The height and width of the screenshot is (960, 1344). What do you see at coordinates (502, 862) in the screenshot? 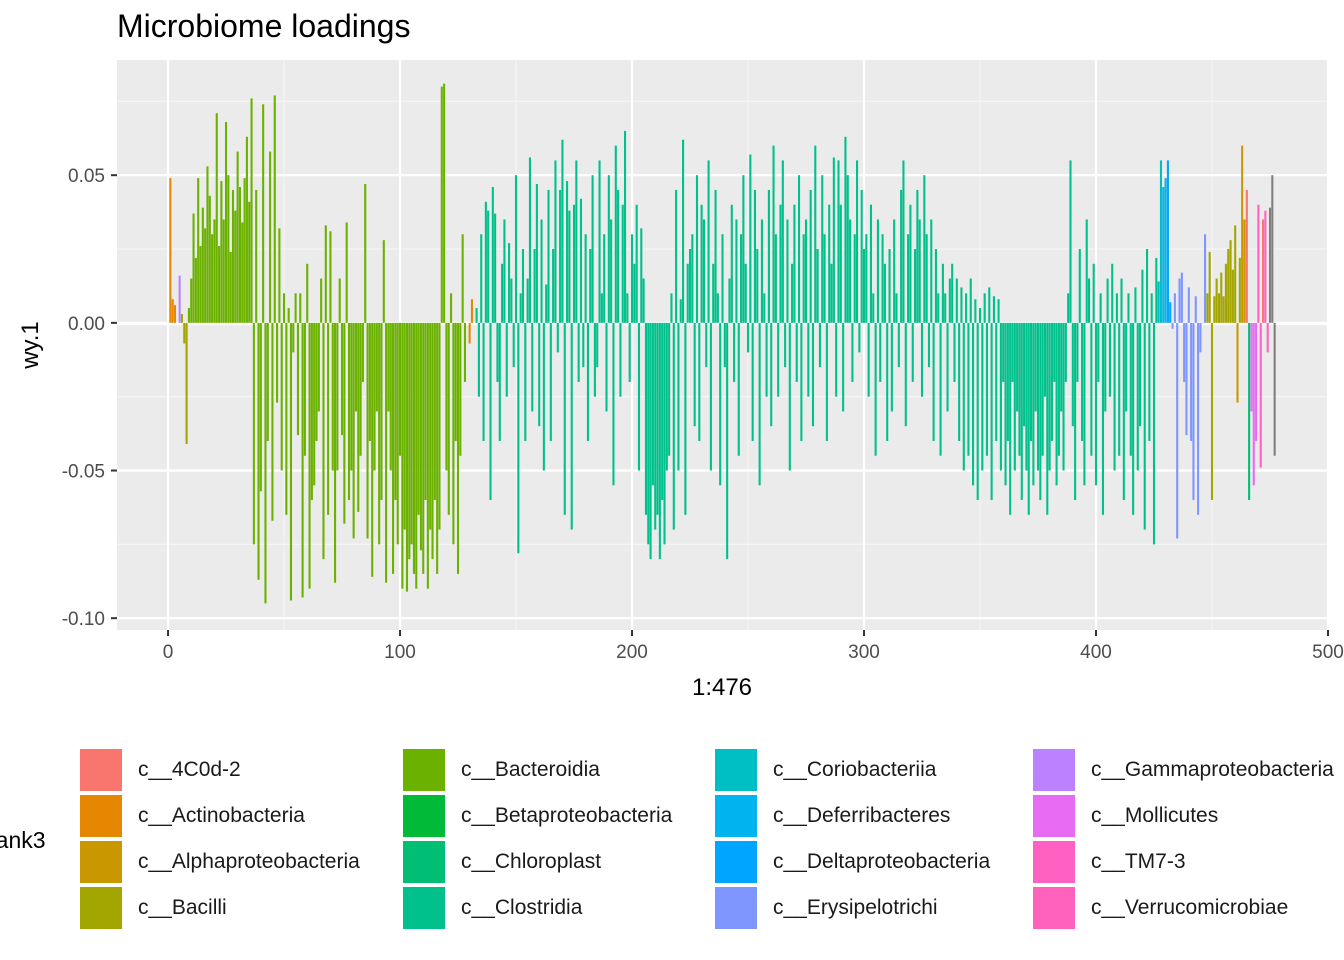
I see `legend-item: c__Chloroplast` at bounding box center [502, 862].